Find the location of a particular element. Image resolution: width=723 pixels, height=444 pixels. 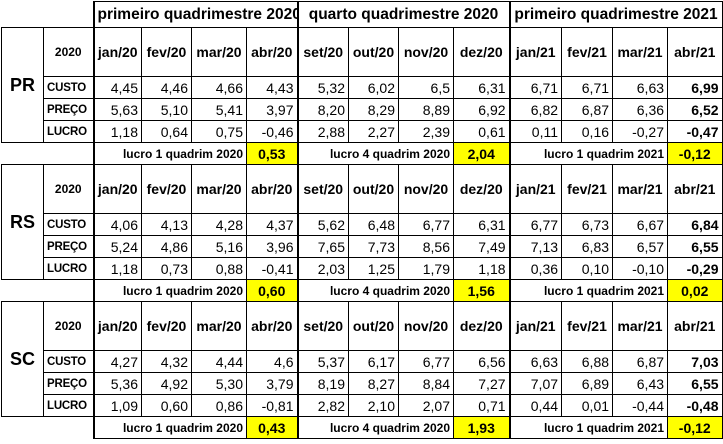

value-cell: 6,52 is located at coordinates (695, 109).